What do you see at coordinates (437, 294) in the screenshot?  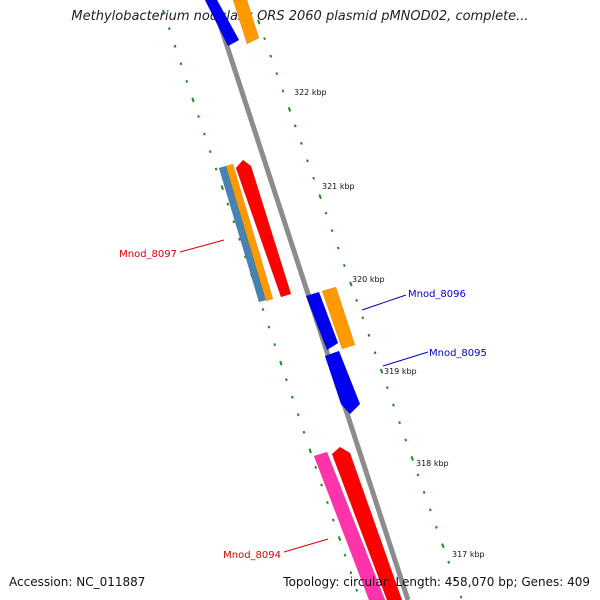 I see `gene-label-mnod-8096: Mnod_8096` at bounding box center [437, 294].